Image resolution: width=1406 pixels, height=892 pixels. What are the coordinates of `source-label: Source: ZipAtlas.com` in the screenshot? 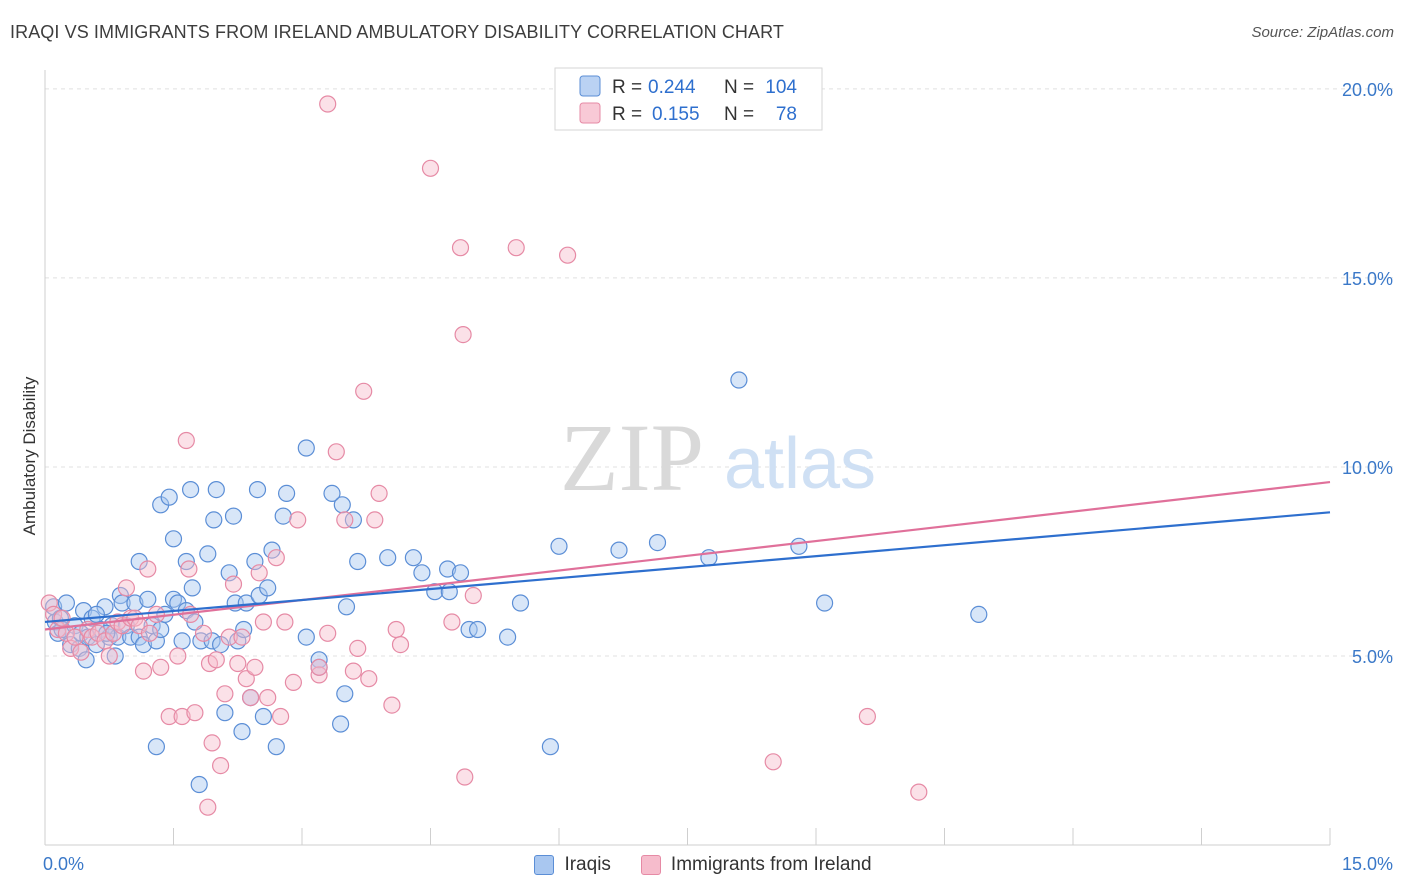 It's located at (1322, 32).